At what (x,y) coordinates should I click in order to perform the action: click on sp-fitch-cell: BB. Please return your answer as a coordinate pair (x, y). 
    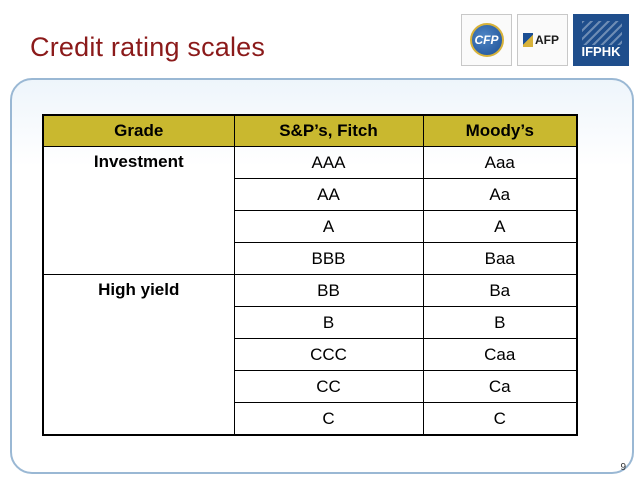
    Looking at the image, I should click on (328, 290).